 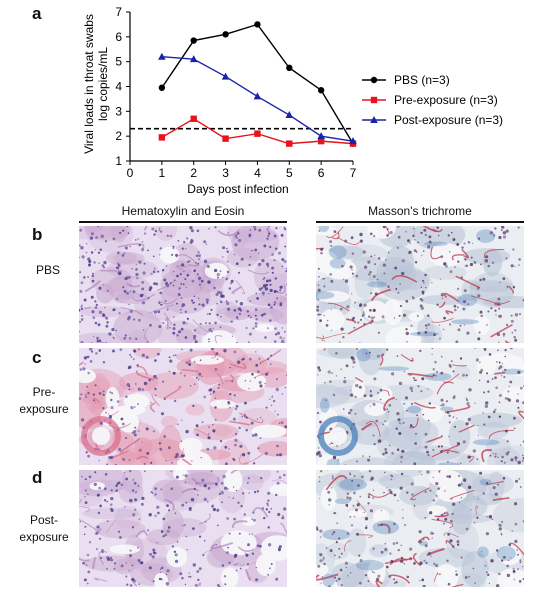 I want to click on micrograph-post-exposure-he, so click(x=183, y=528).